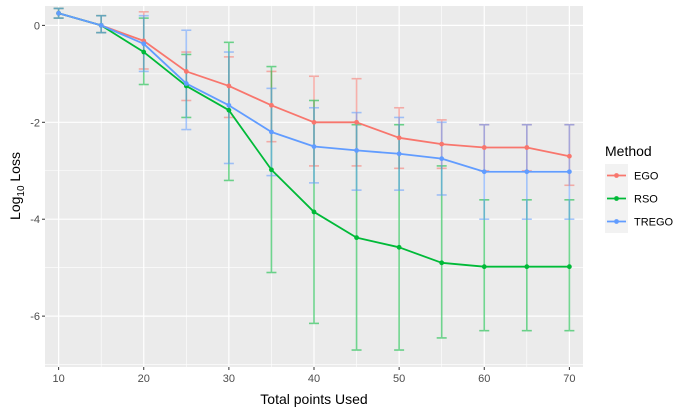 The width and height of the screenshot is (691, 413). Describe the element at coordinates (144, 379) in the screenshot. I see `x-tick-label: 20` at that location.